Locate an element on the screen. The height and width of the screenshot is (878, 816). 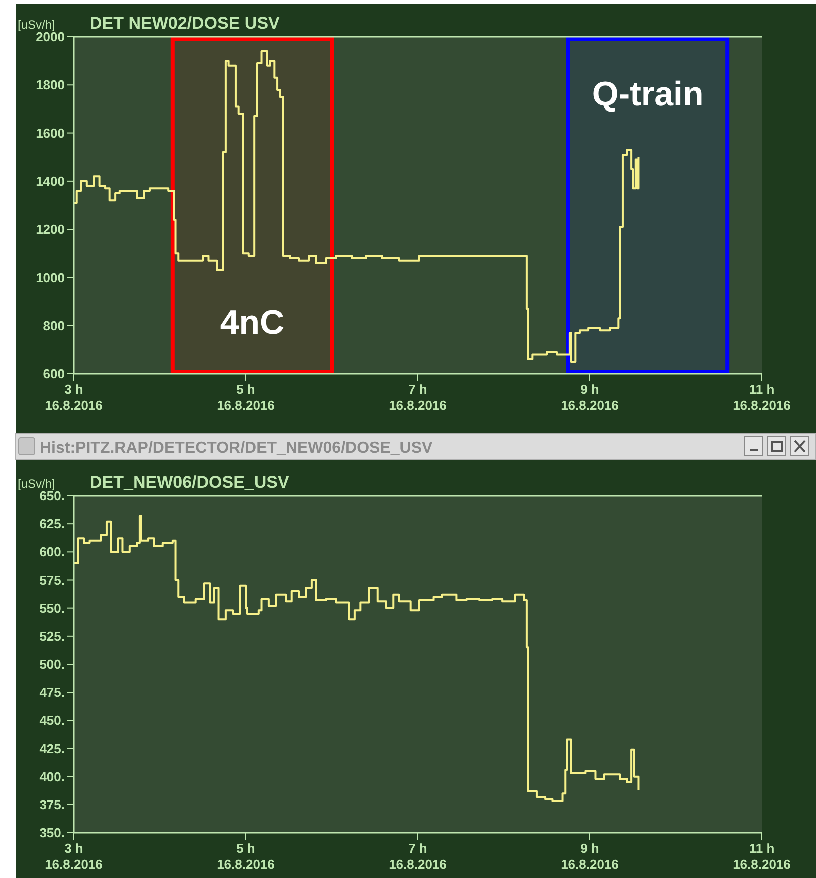
y-tick-label: 1800 is located at coordinates (50, 85).